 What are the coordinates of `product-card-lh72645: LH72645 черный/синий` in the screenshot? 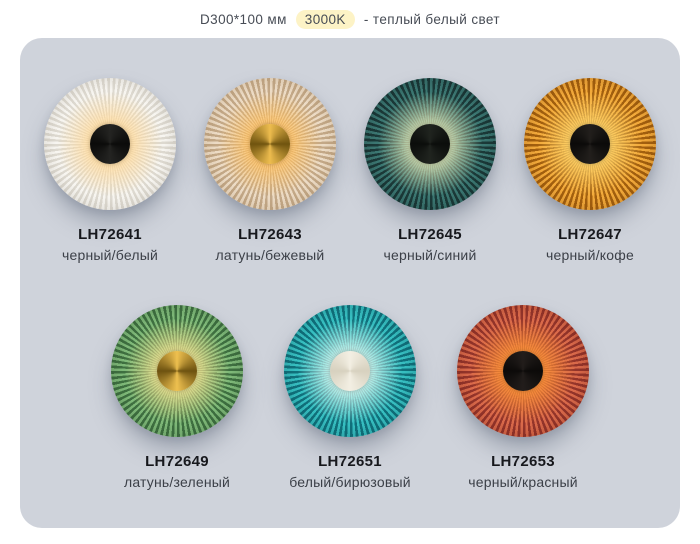 It's located at (430, 170).